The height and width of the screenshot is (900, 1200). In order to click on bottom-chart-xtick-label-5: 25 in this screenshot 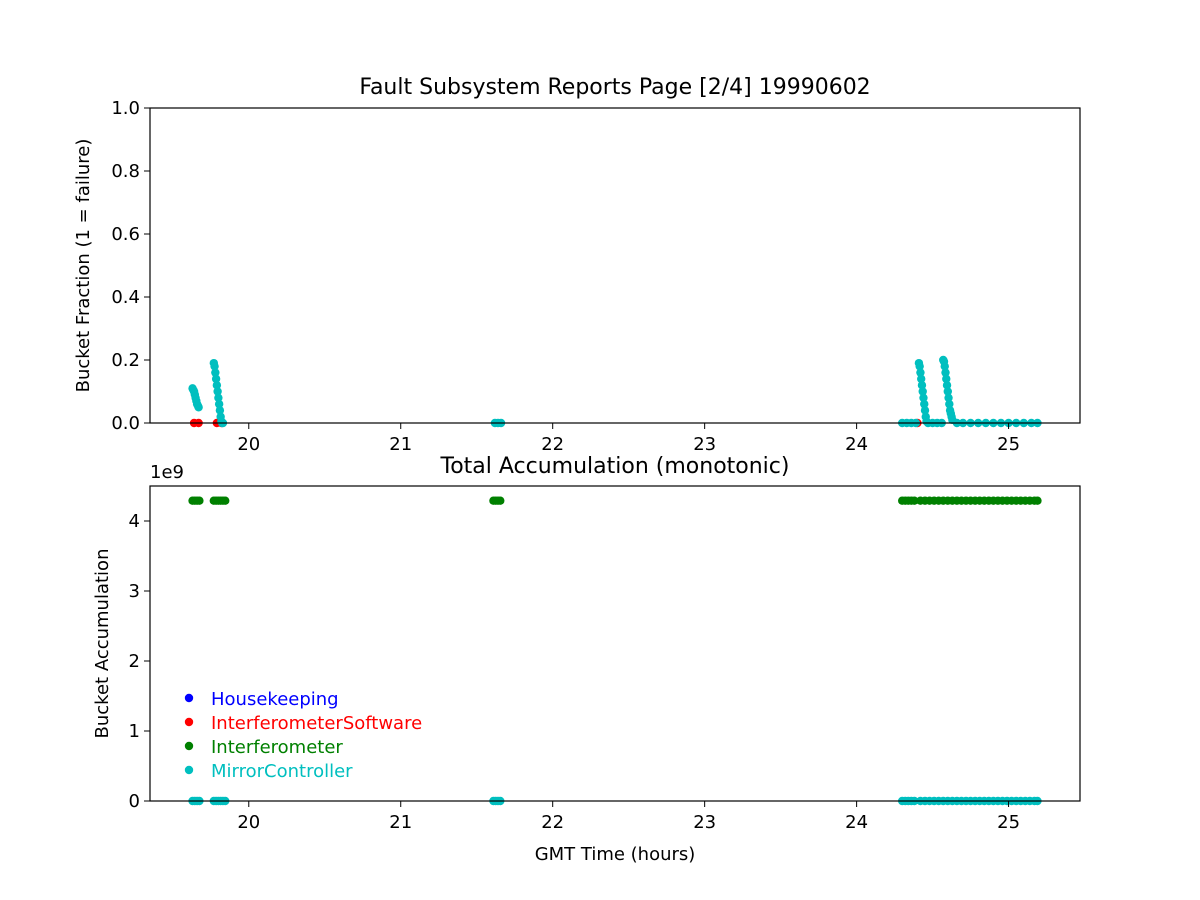, I will do `click(1008, 822)`.